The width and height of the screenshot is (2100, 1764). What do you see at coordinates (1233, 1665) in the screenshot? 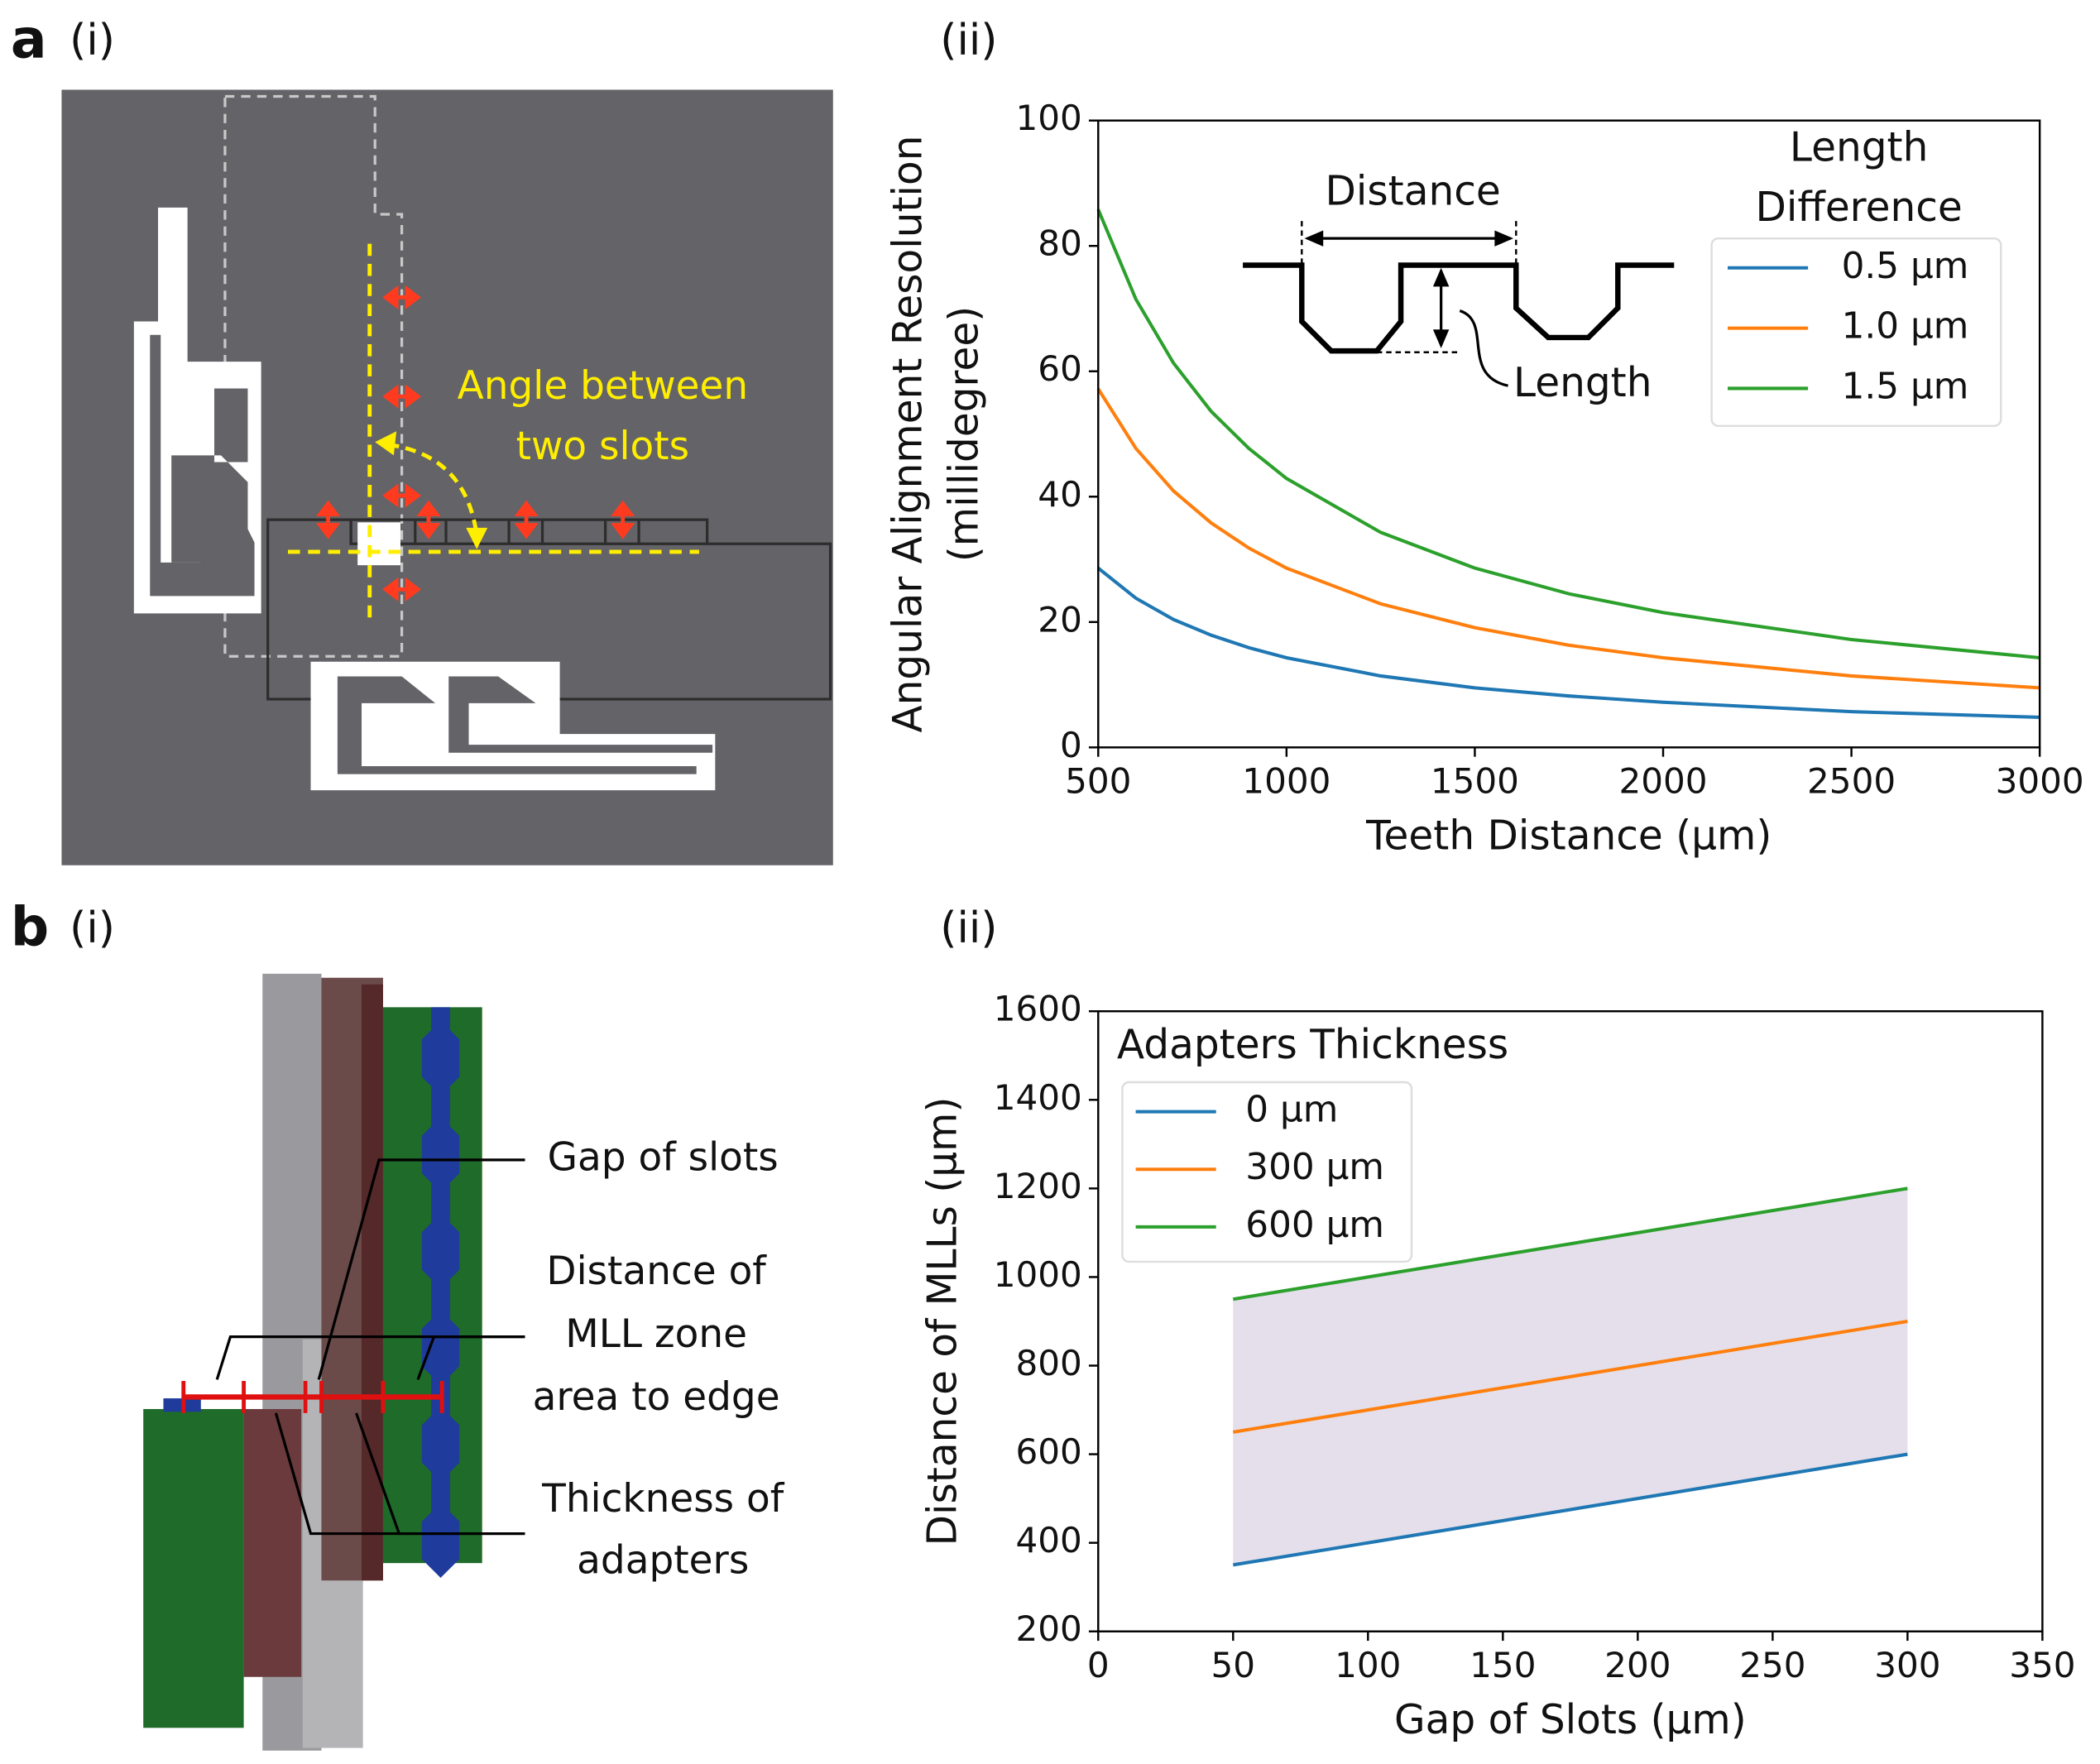
I see `x-tick-label: 50` at bounding box center [1233, 1665].